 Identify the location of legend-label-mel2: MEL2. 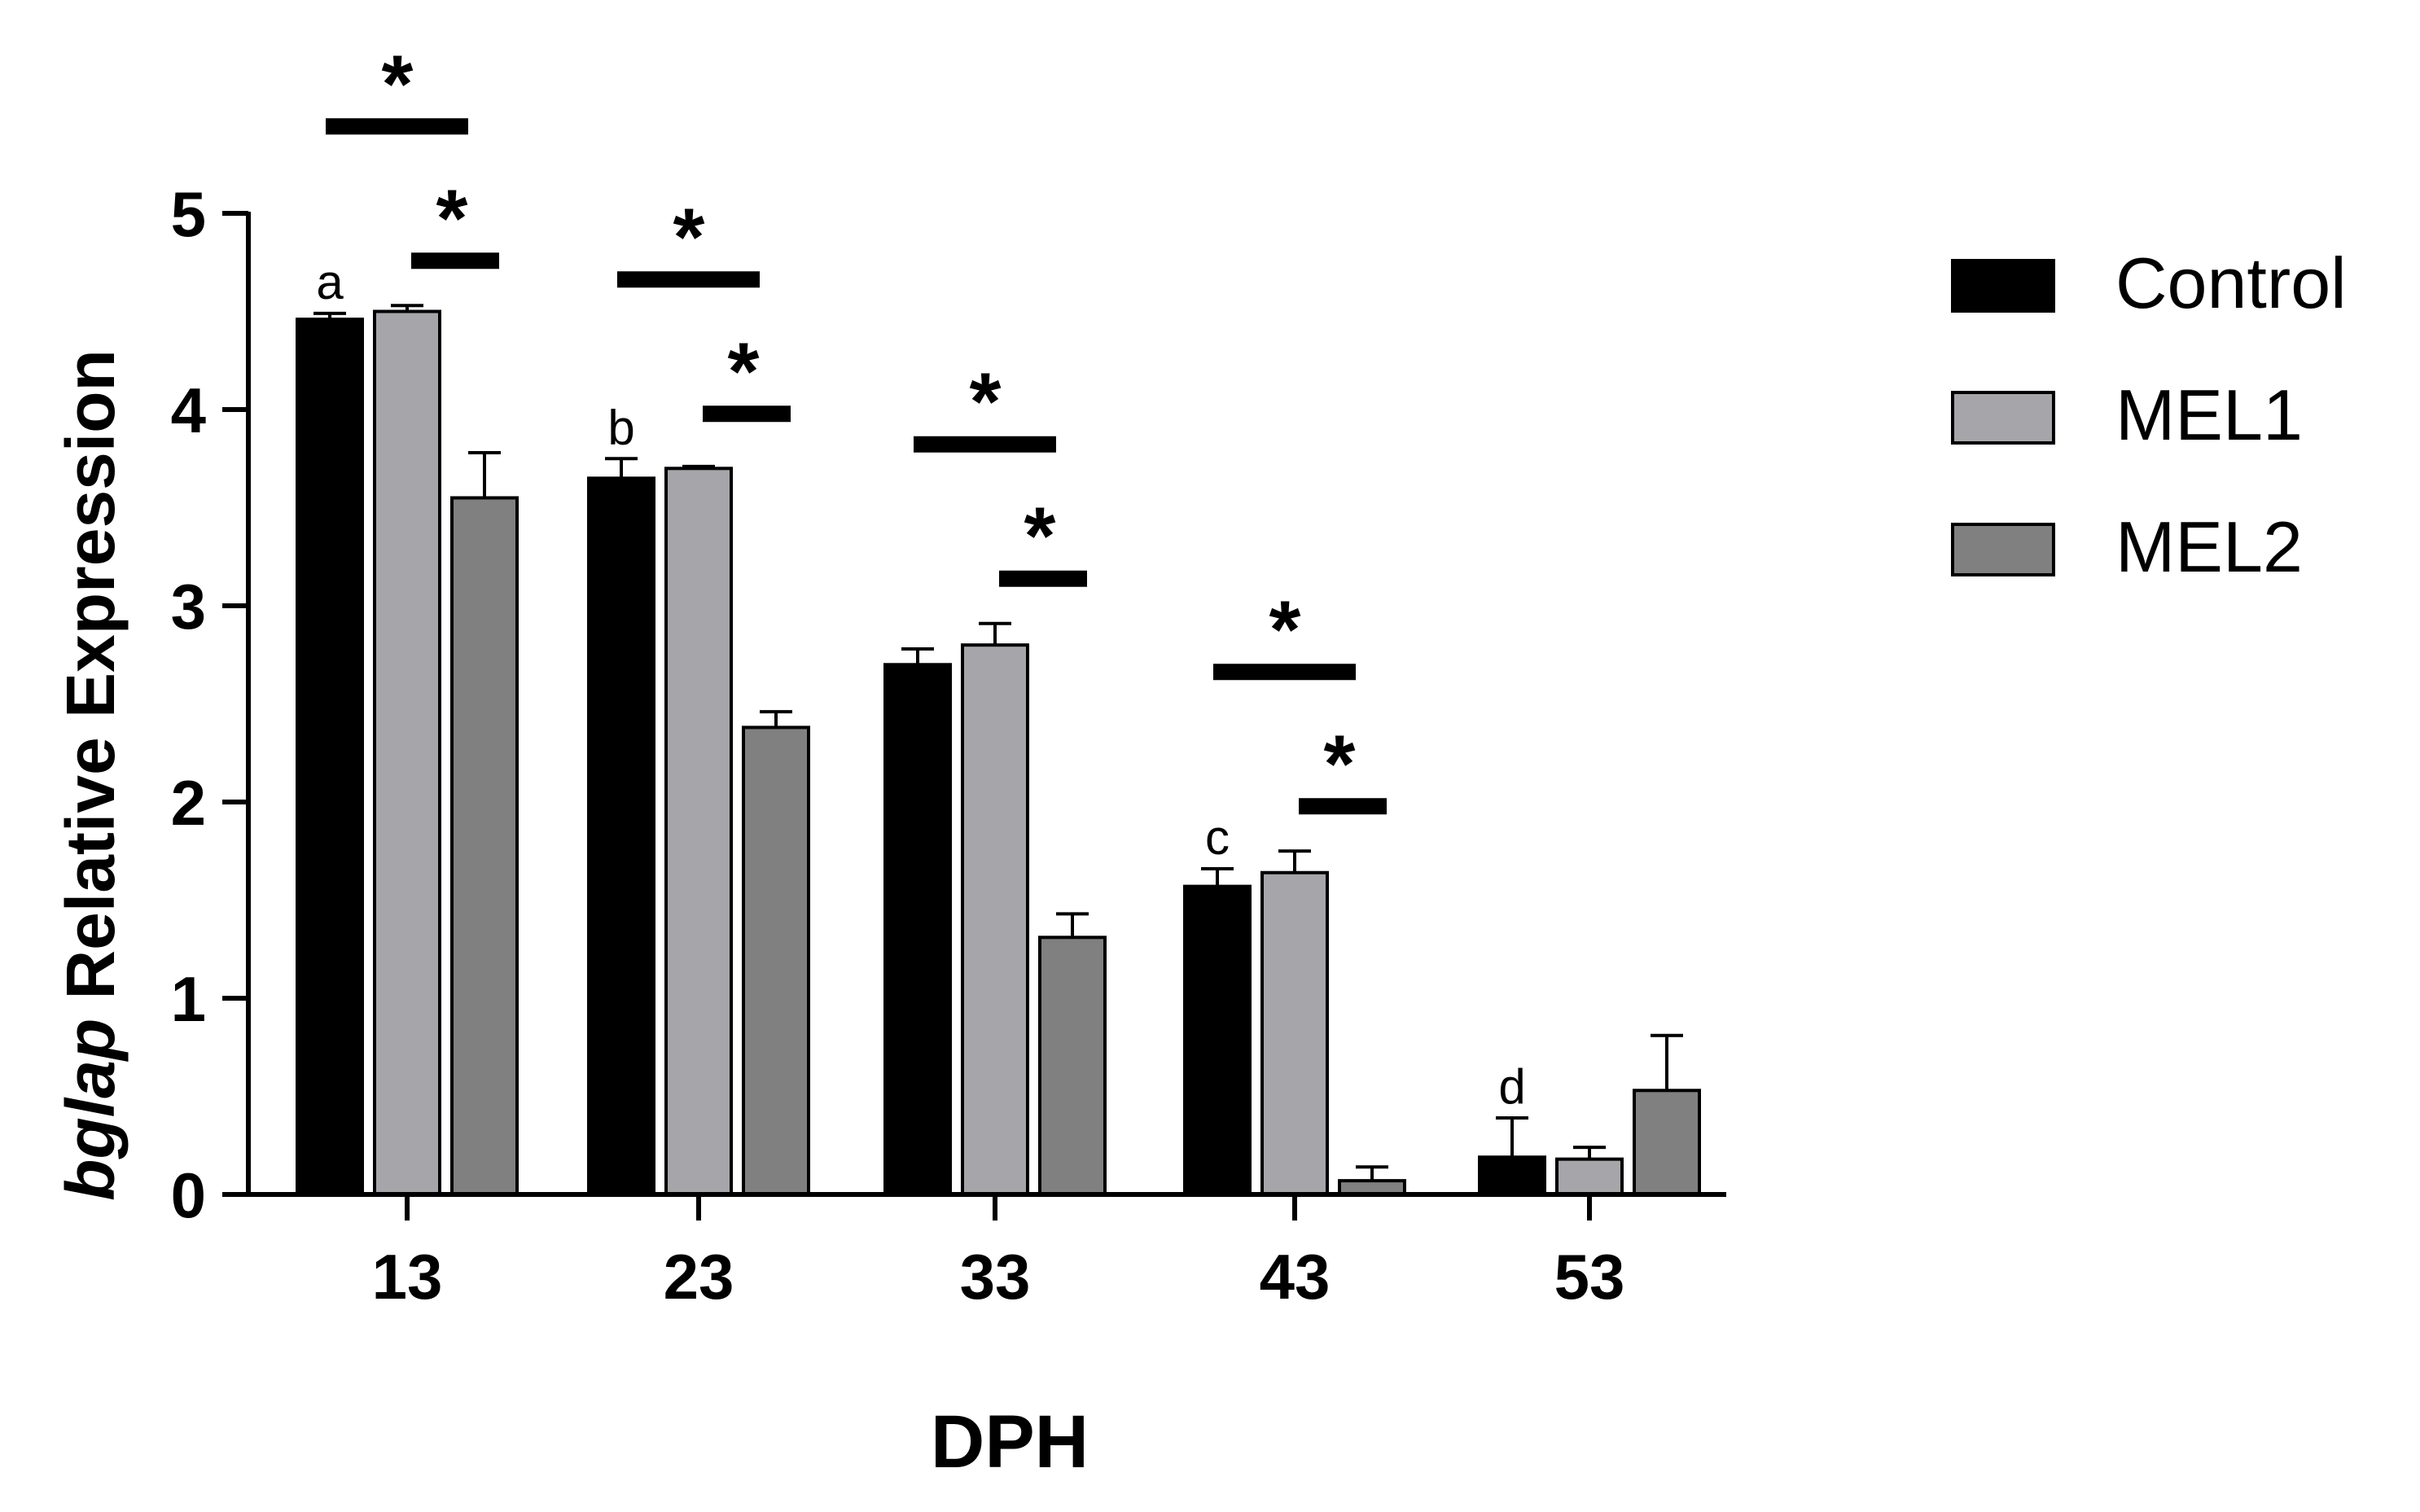
(2209, 547).